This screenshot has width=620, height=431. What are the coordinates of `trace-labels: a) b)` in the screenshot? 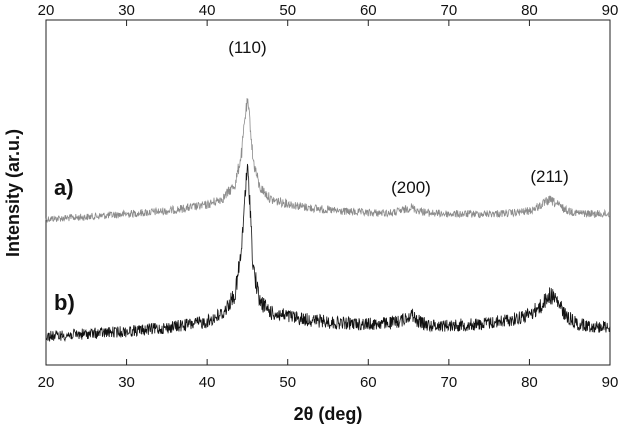 It's located at (64, 245).